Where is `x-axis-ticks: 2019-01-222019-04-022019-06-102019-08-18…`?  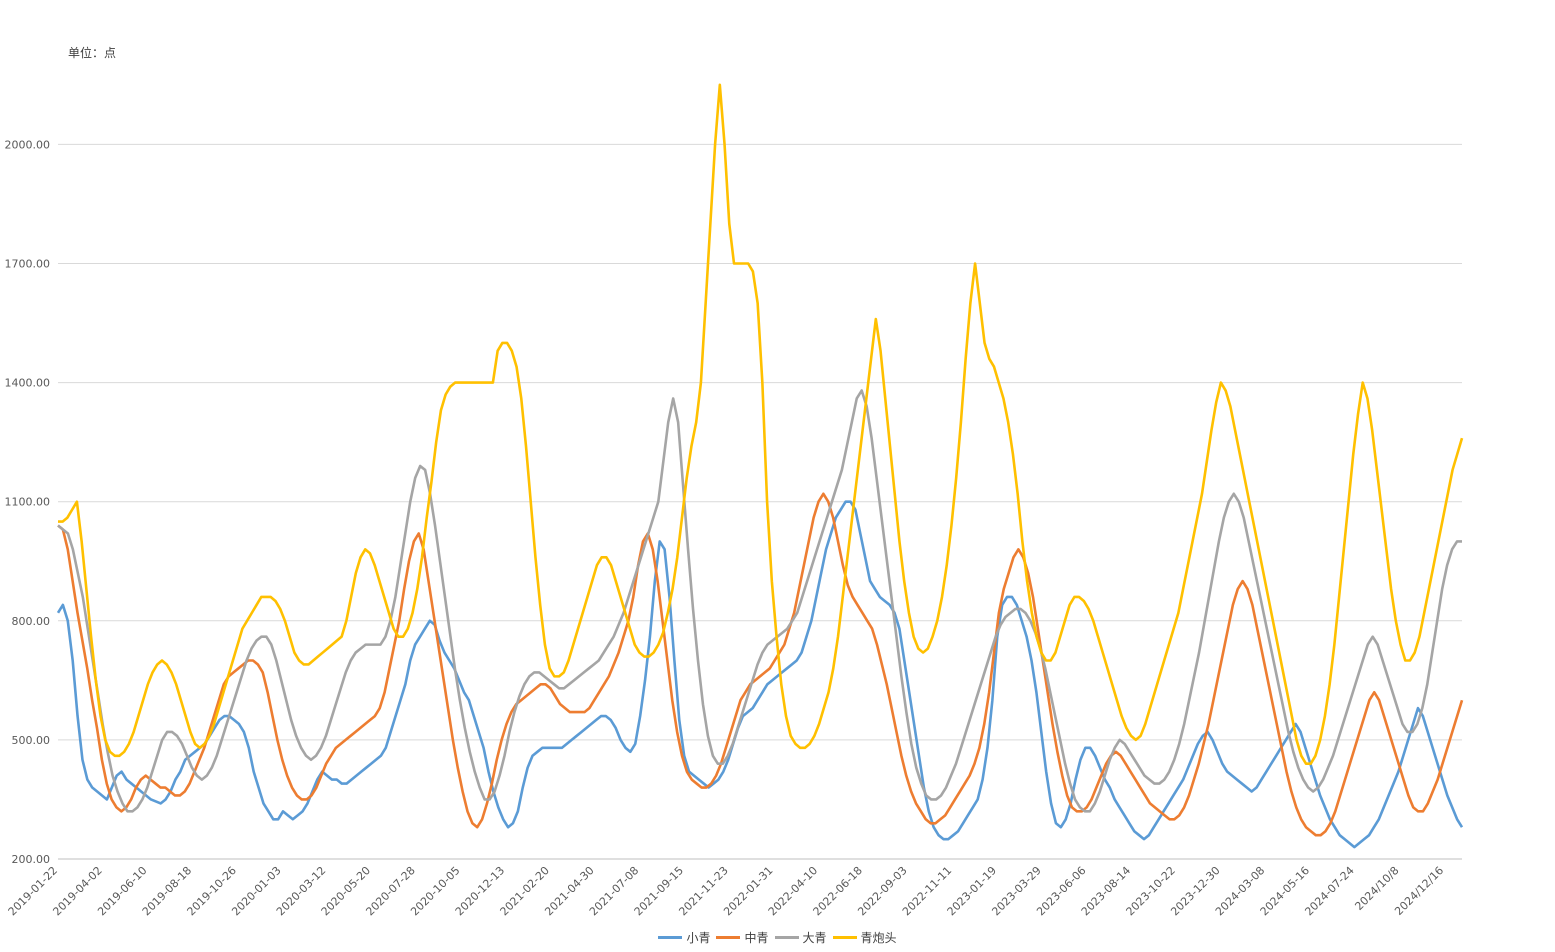 x-axis-ticks: 2019-01-222019-04-022019-06-102019-08-18… is located at coordinates (726, 891).